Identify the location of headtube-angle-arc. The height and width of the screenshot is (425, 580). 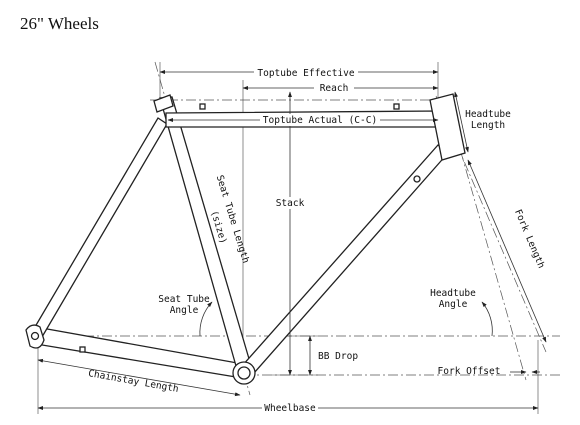
(487, 319).